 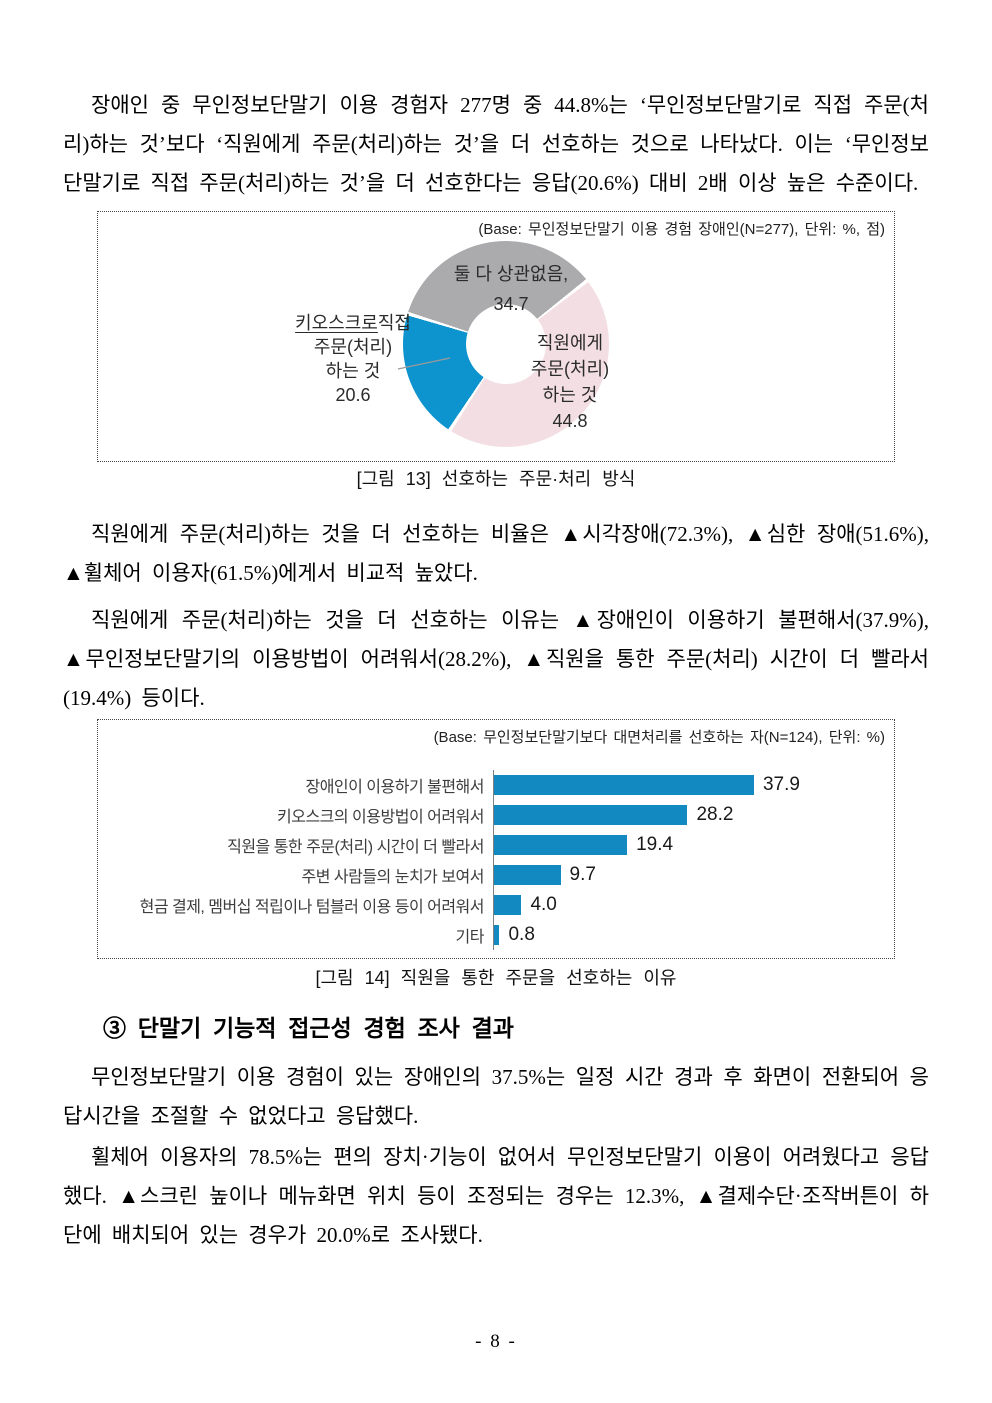 What do you see at coordinates (543, 904) in the screenshot?
I see `bar-value-label: 4.0` at bounding box center [543, 904].